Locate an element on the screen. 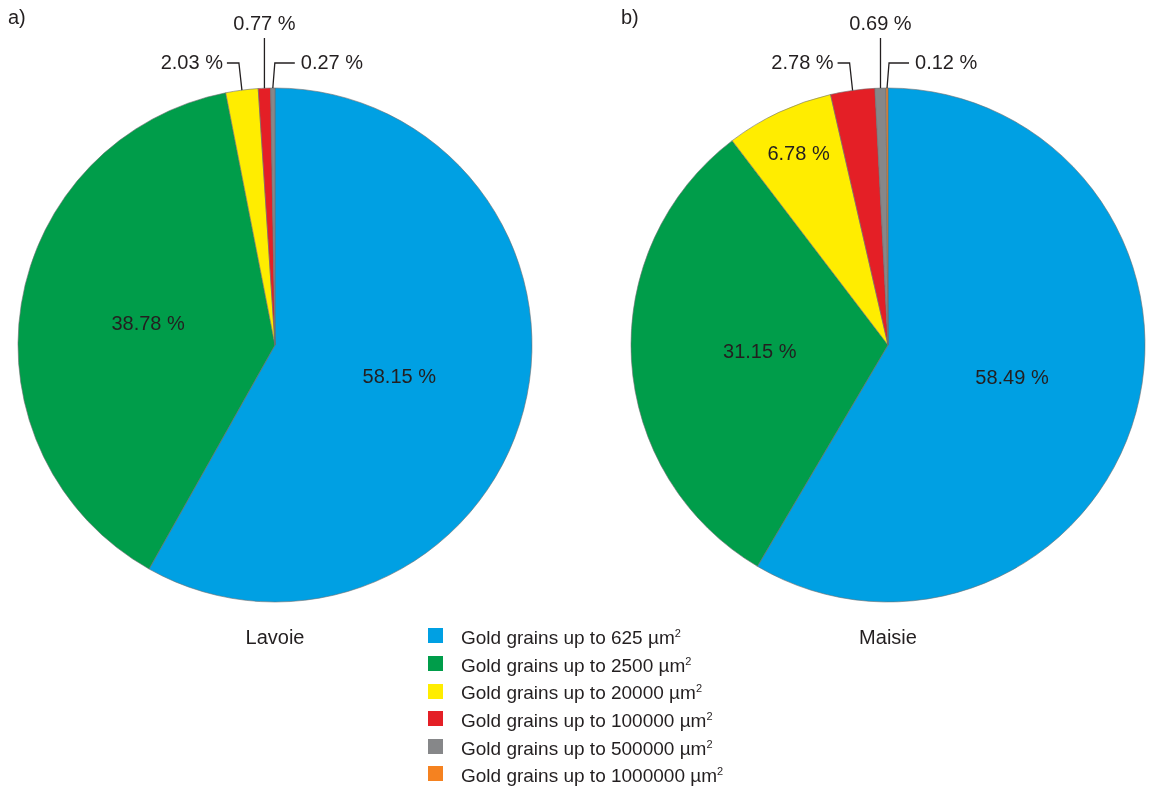  chart-title: a) is located at coordinates (17, 17).